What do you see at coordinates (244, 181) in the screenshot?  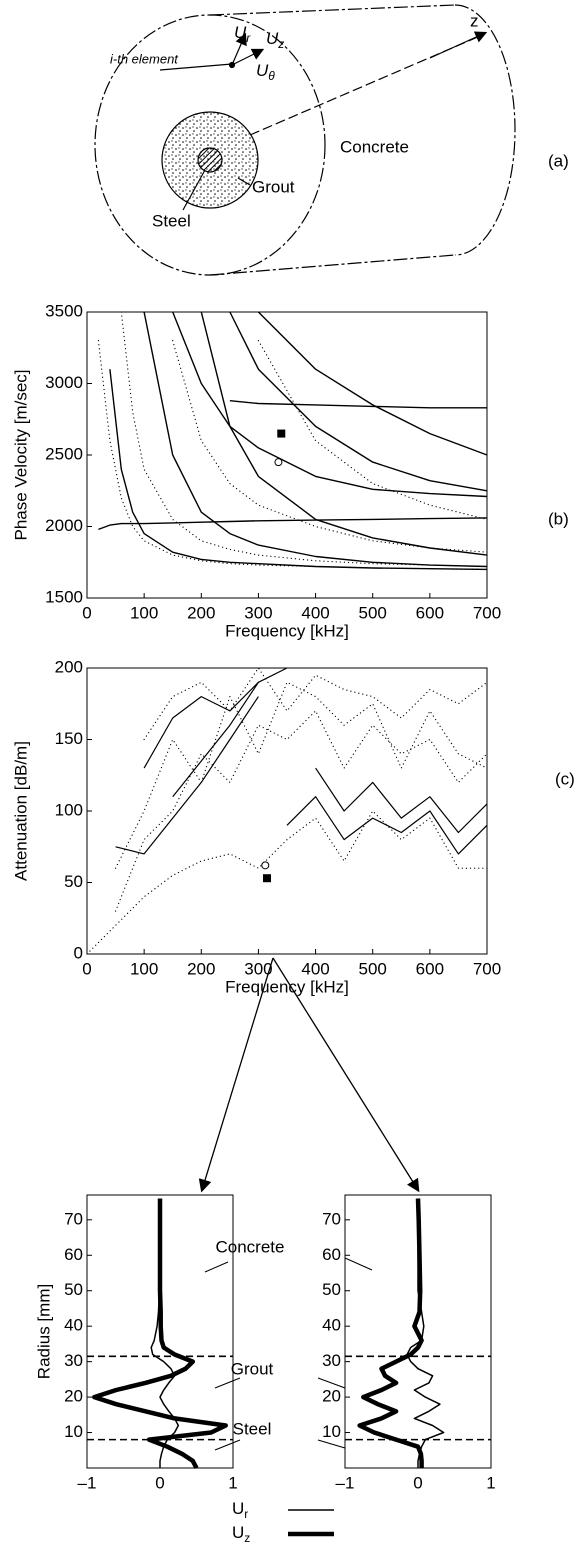 I see `grout-leader` at bounding box center [244, 181].